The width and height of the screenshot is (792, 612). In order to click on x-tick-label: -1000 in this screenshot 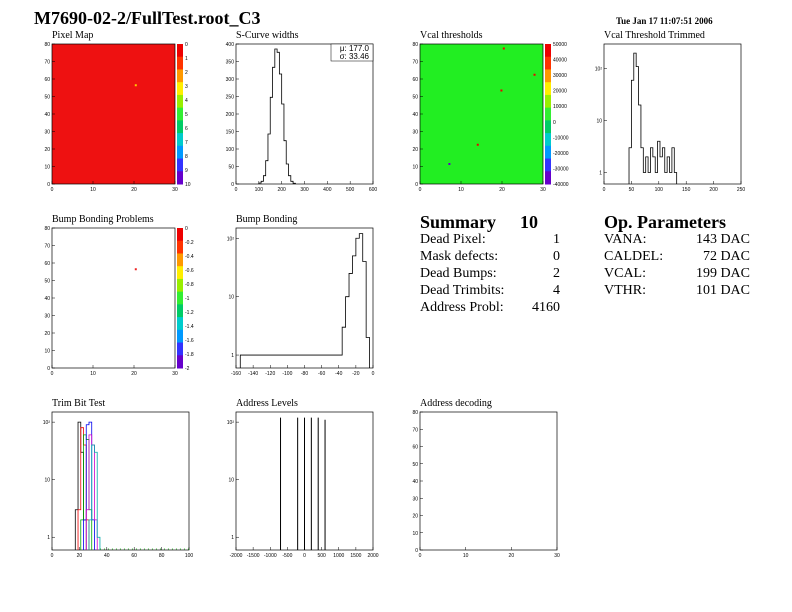, I will do `click(270, 556)`.